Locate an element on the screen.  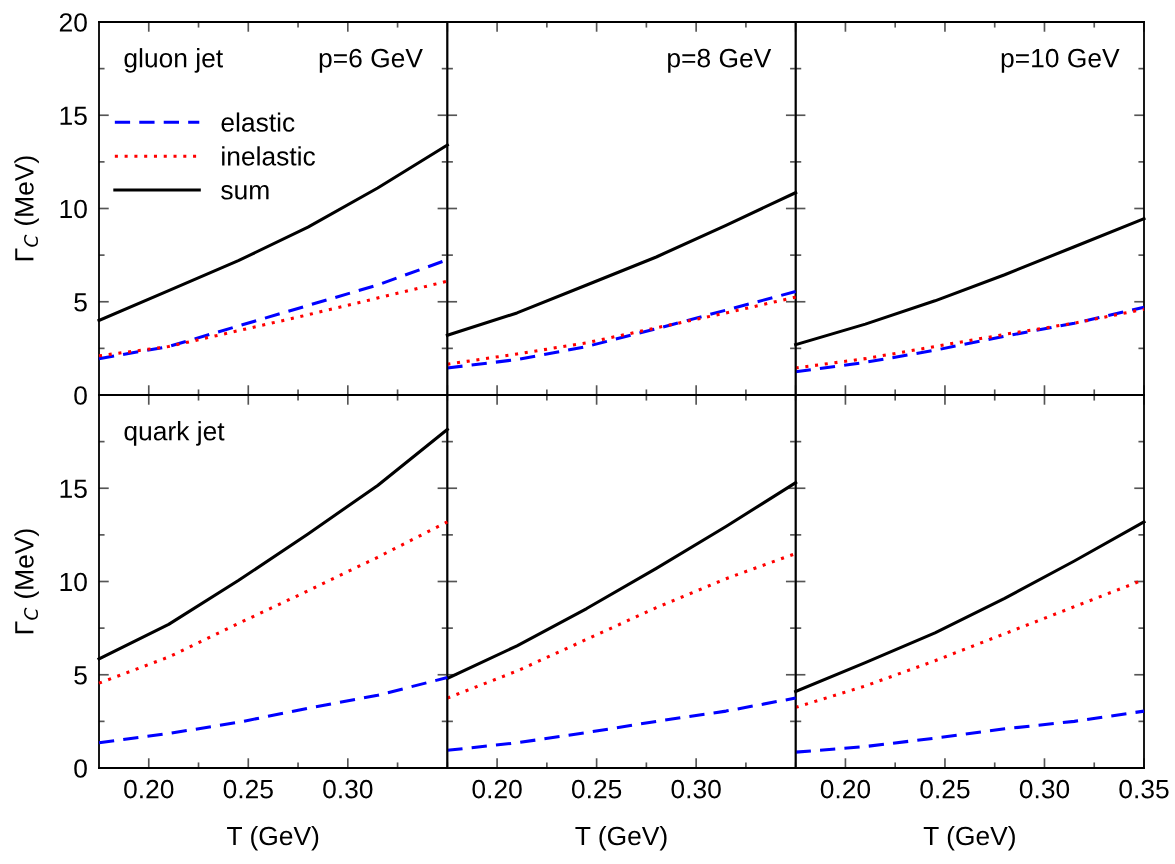
y-tick-label: 20 is located at coordinates (73, 22).